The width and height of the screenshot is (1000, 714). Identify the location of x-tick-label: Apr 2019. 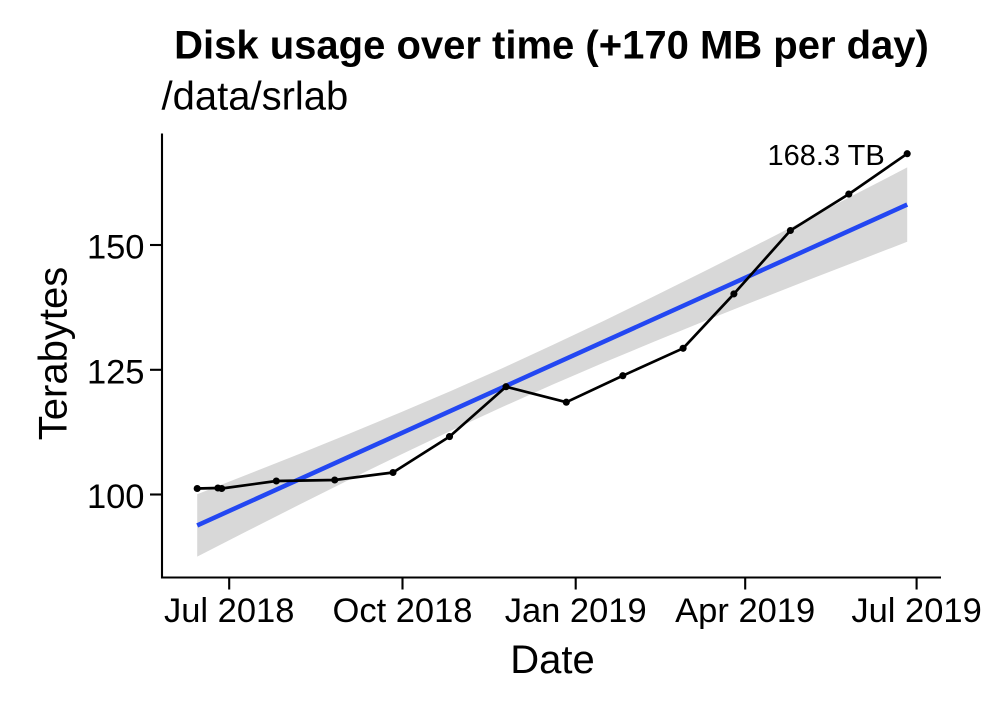
(745, 611).